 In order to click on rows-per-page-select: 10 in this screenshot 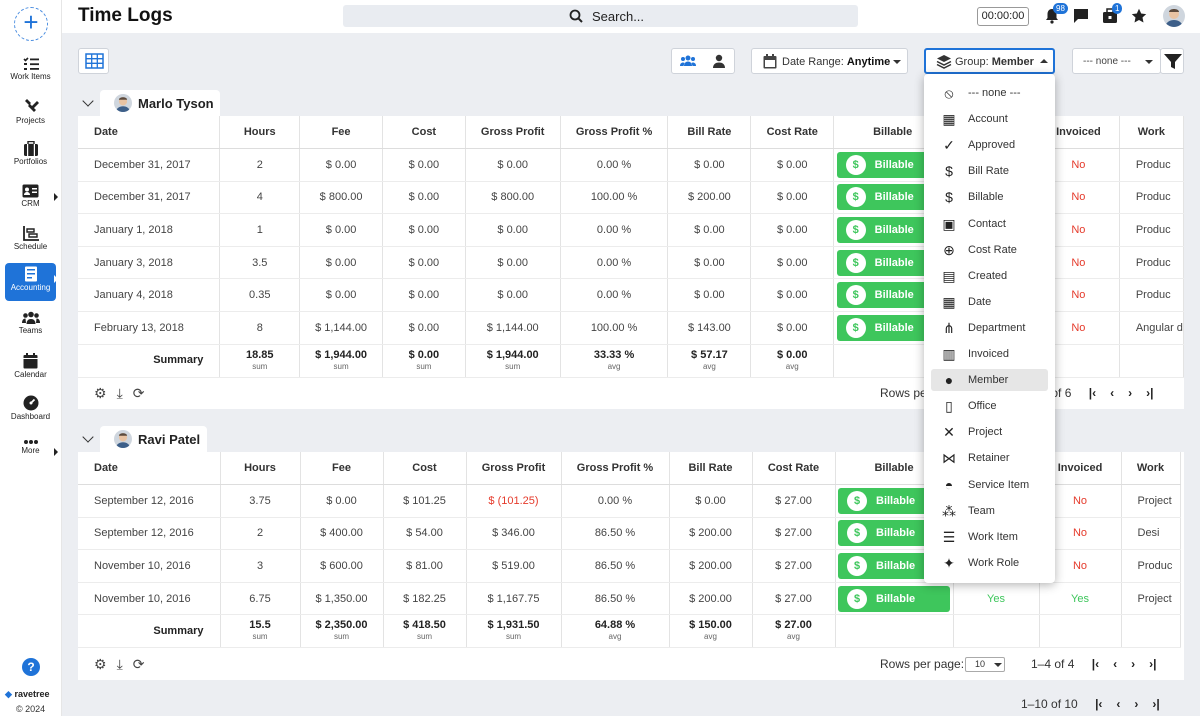, I will do `click(985, 664)`.